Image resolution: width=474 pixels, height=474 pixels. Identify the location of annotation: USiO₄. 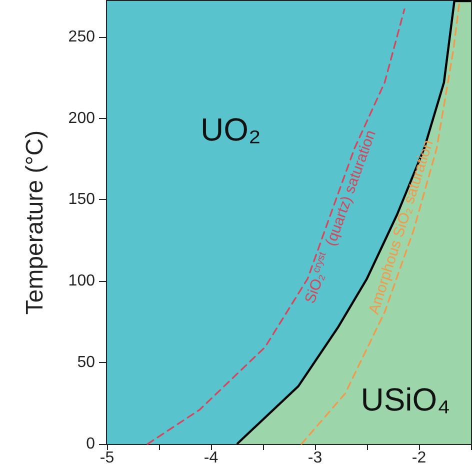
(405, 400).